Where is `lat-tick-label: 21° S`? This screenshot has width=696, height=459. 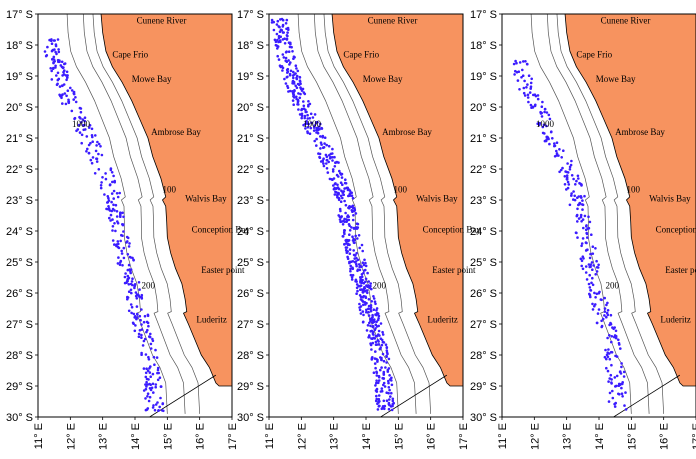 lat-tick-label: 21° S is located at coordinates (19, 139).